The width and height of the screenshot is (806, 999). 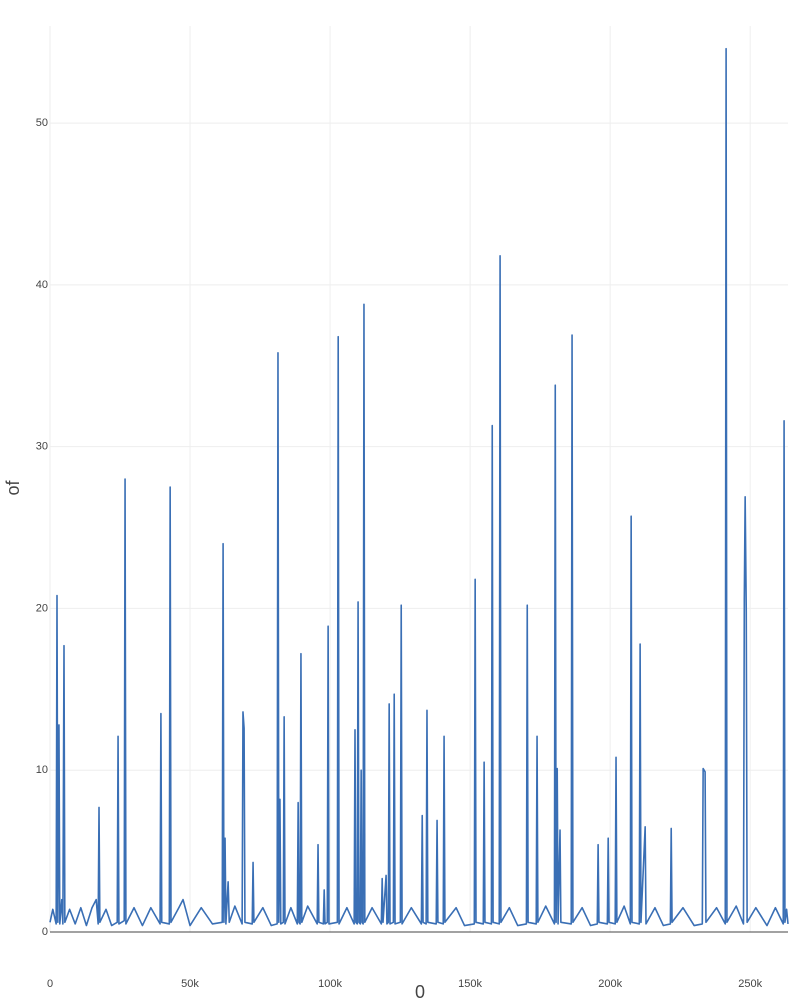 What do you see at coordinates (42, 608) in the screenshot?
I see `y-tick-label: 20` at bounding box center [42, 608].